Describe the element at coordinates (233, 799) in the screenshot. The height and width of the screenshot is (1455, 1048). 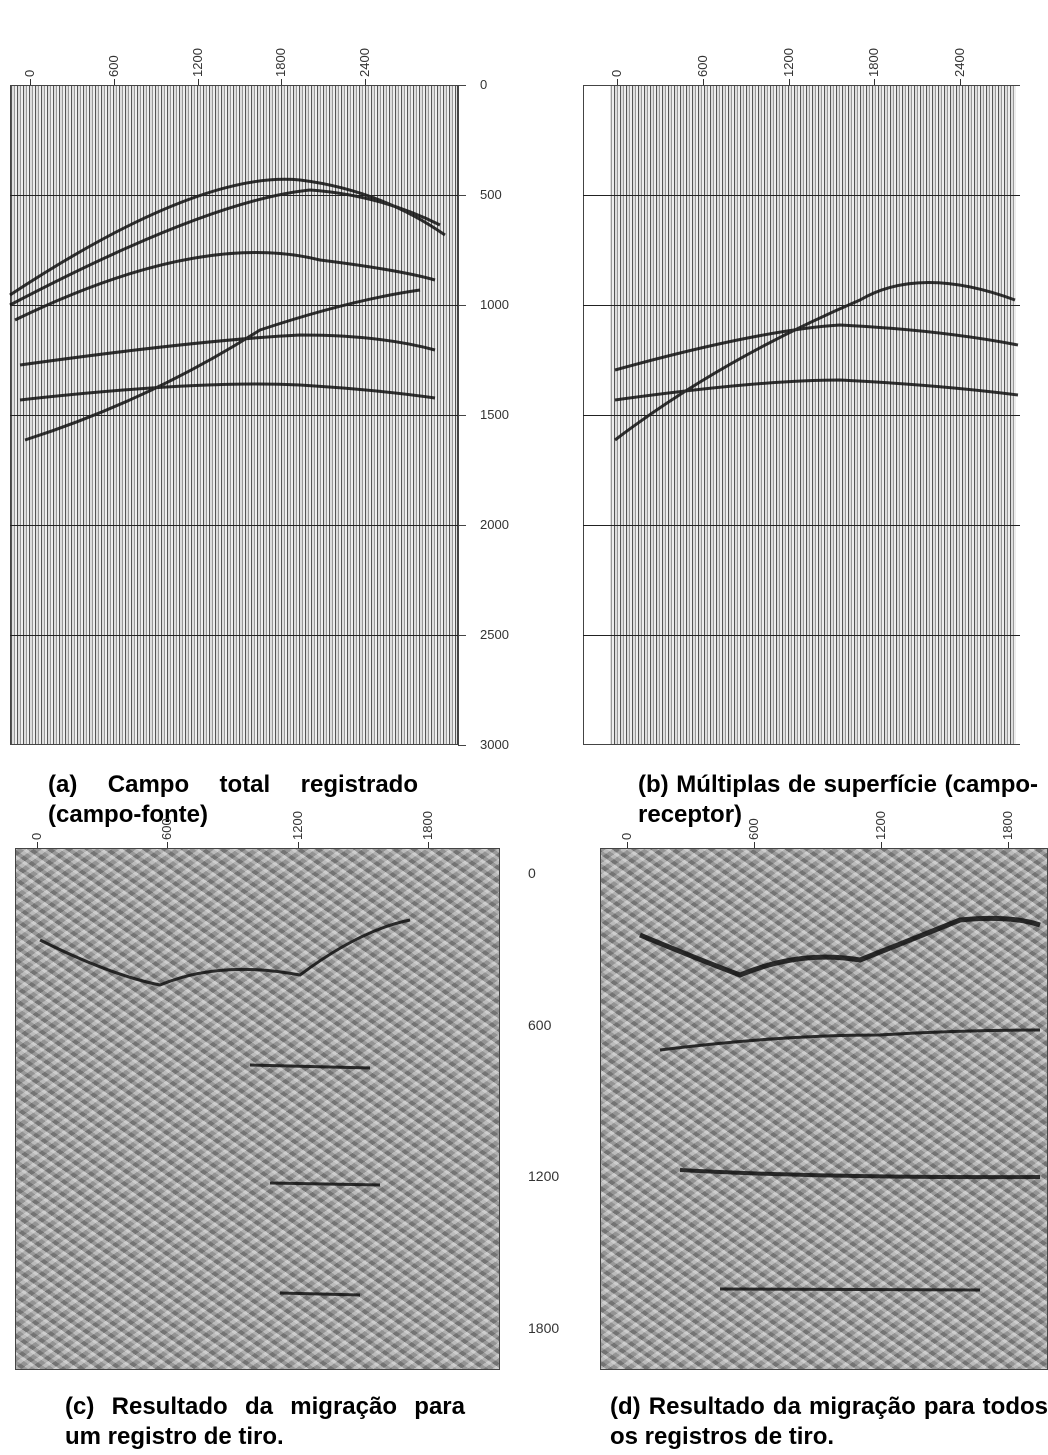
I see `caption: (a) Campo total registrado (campo-fonte)` at that location.